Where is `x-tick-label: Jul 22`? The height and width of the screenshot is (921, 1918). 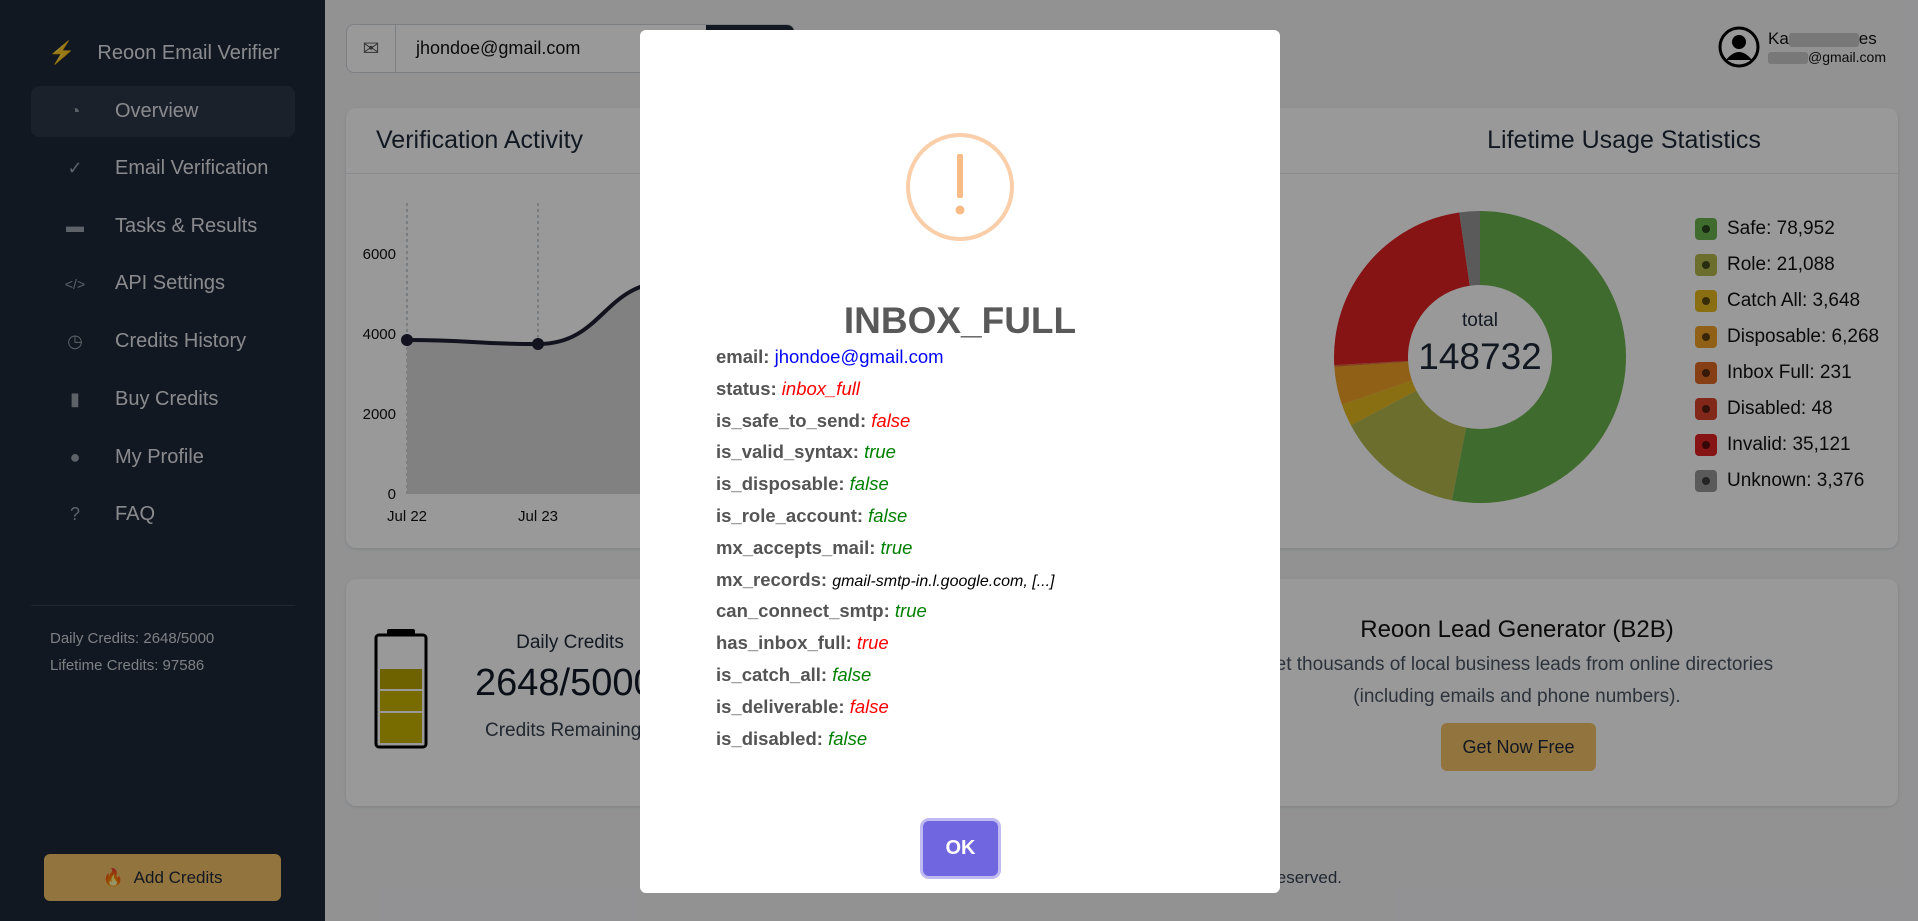 x-tick-label: Jul 22 is located at coordinates (407, 516).